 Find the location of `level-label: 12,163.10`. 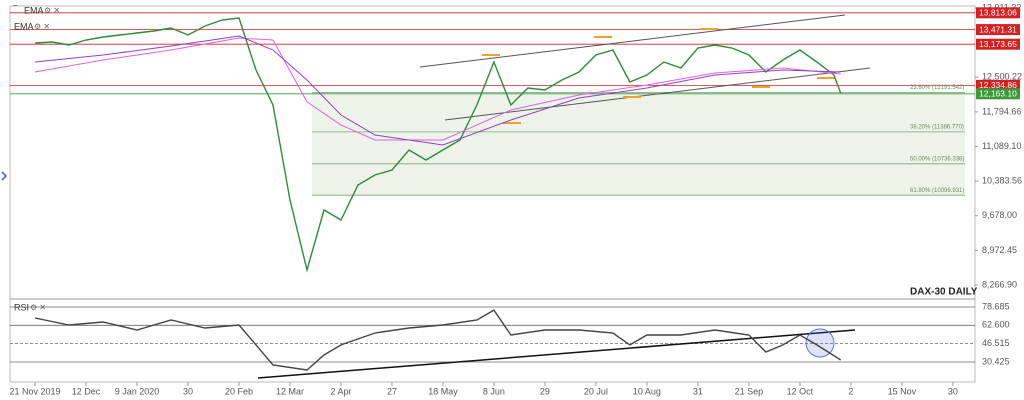

level-label: 12,163.10 is located at coordinates (998, 94).